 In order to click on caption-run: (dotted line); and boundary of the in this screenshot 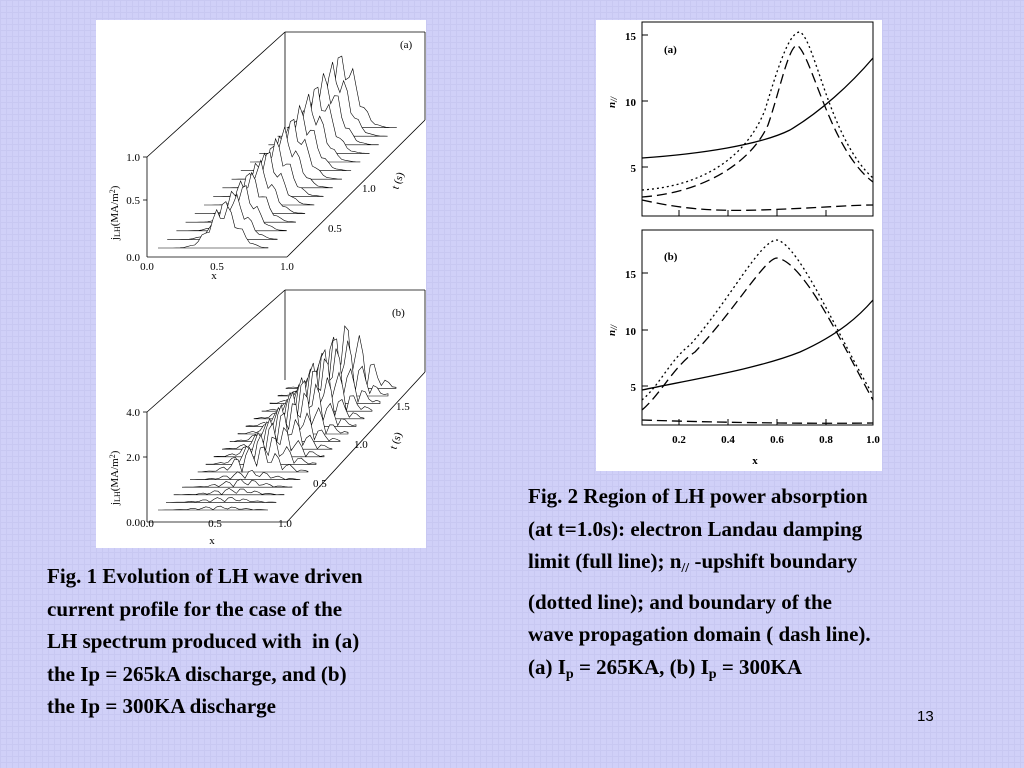, I will do `click(680, 601)`.